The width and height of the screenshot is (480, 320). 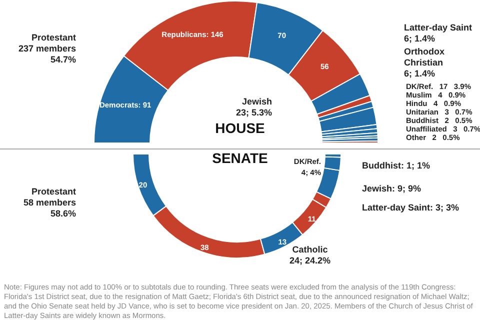 I want to click on text: Jewish: 9; 9%, so click(x=392, y=189).